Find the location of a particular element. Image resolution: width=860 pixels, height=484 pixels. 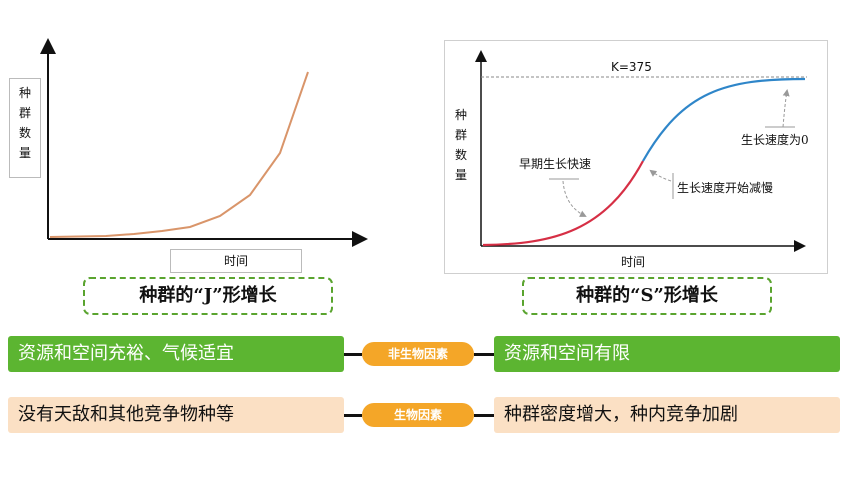

abiotic-factor-pill: 非生物因素 is located at coordinates (418, 354).